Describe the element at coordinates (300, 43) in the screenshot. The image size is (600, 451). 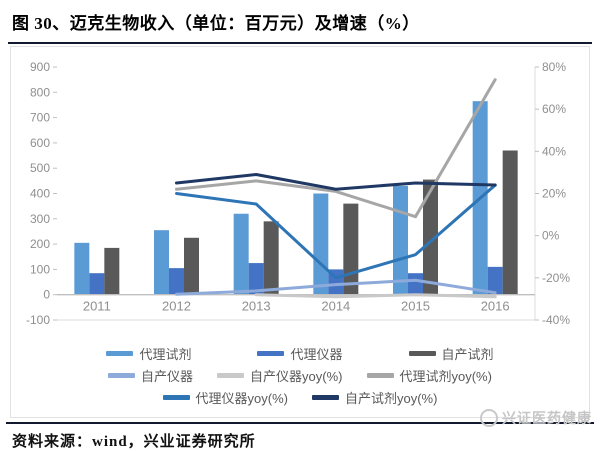
I see `title-divider` at that location.